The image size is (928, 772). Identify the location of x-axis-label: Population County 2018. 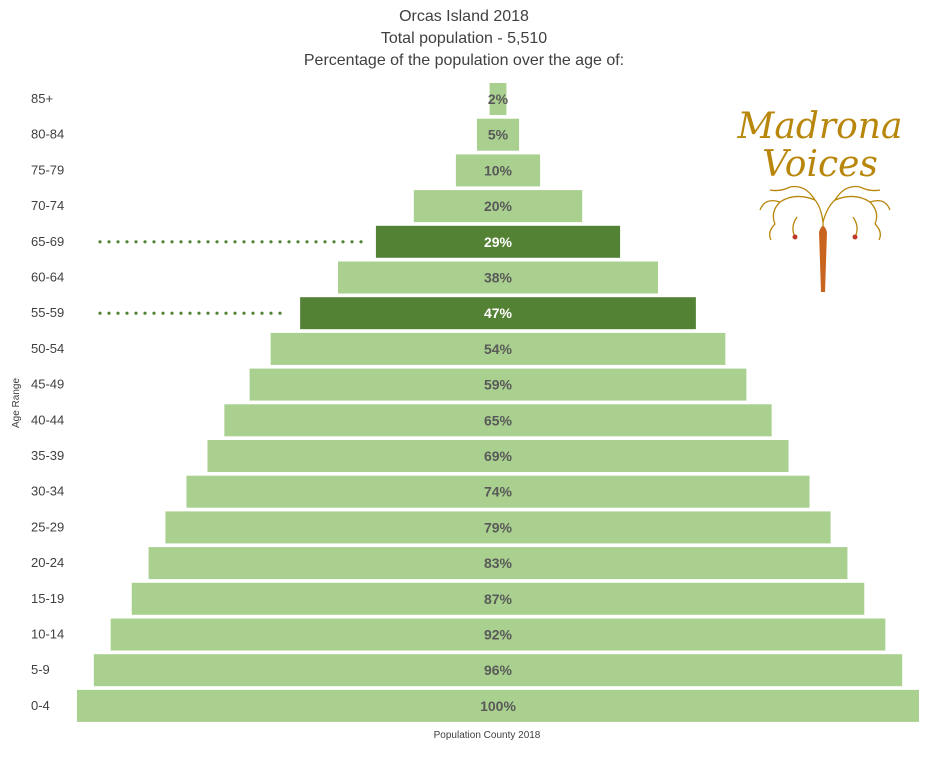
(487, 735).